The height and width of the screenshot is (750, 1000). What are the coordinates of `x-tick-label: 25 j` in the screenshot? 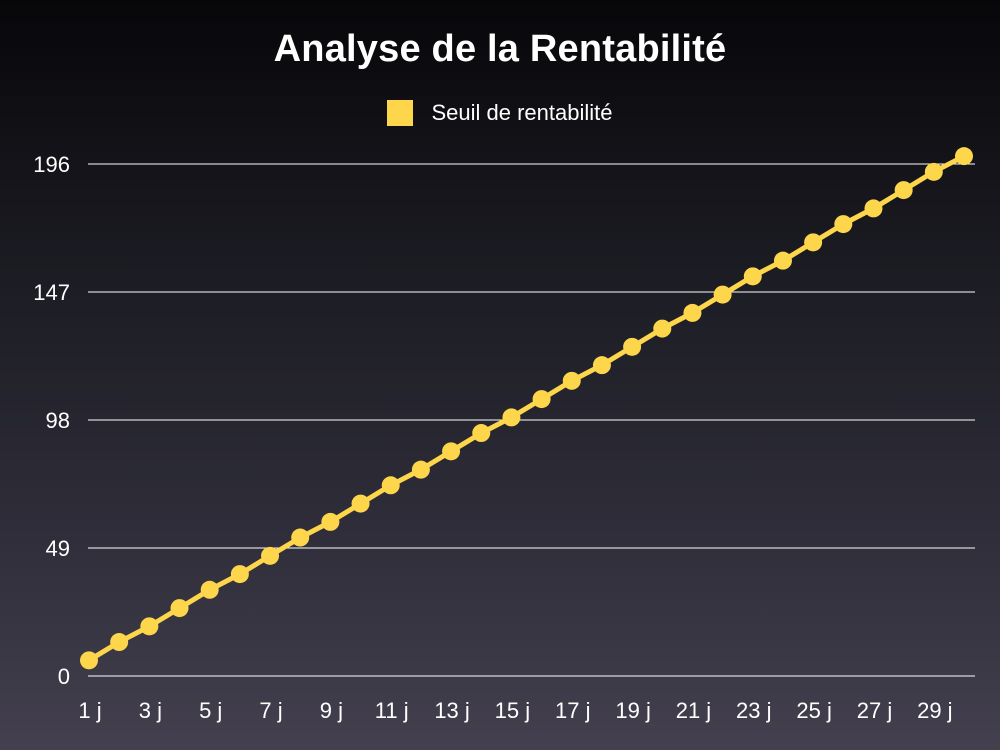 It's located at (813, 710).